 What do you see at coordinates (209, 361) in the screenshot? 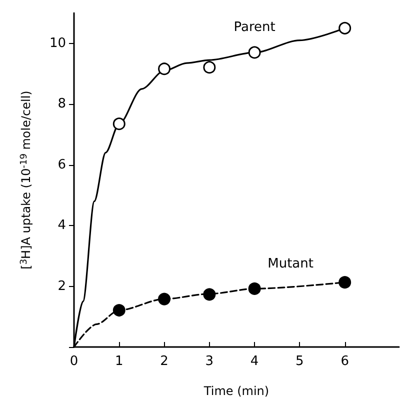
I see `x-tick-label: 3` at bounding box center [209, 361].